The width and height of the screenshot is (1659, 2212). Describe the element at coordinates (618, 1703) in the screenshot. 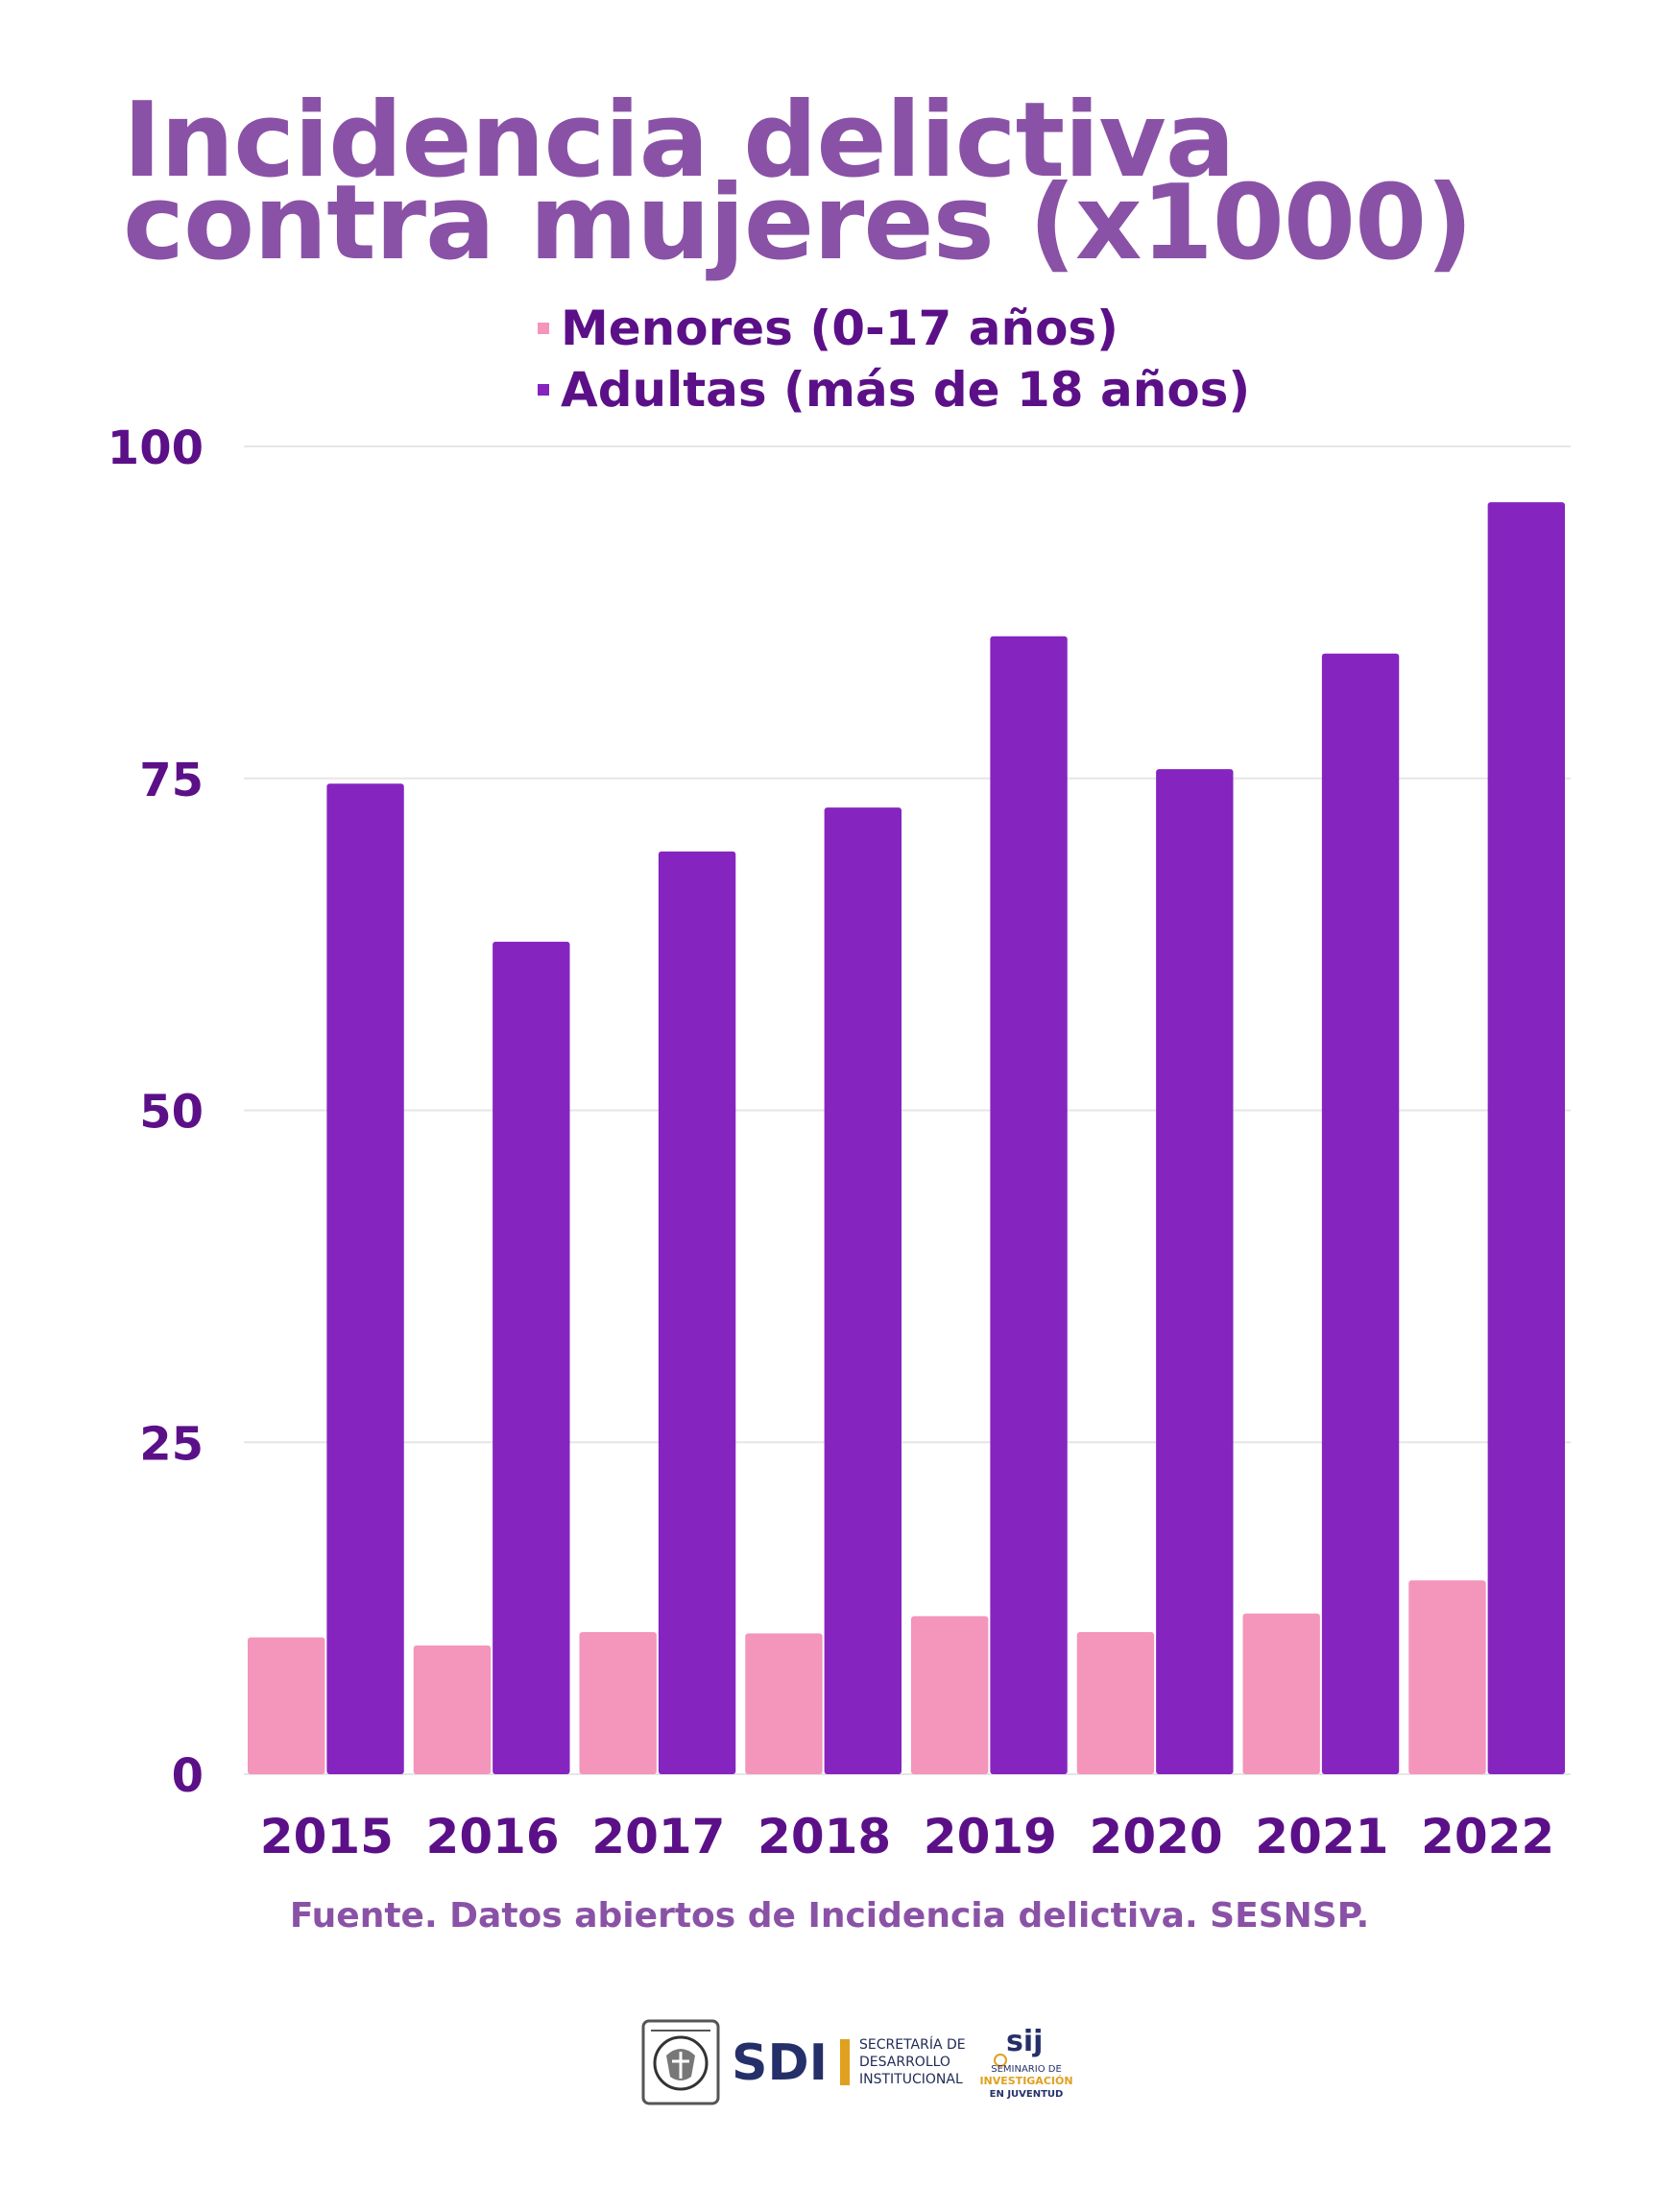

I see `bar-menores-2017` at that location.